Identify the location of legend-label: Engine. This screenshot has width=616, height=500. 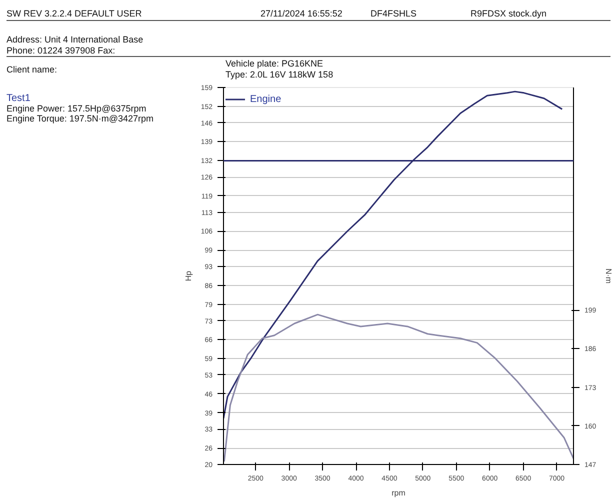
(266, 99).